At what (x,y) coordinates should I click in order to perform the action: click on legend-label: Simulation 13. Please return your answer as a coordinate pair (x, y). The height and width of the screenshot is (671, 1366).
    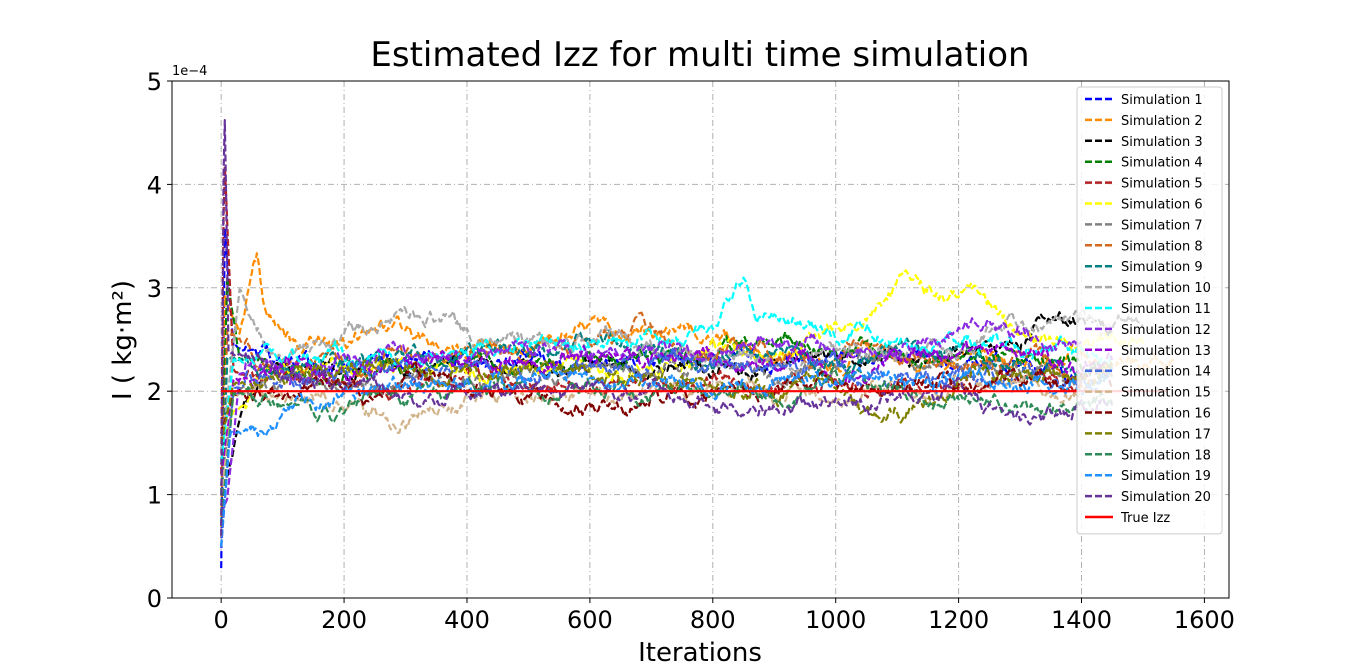
    Looking at the image, I should click on (1166, 351).